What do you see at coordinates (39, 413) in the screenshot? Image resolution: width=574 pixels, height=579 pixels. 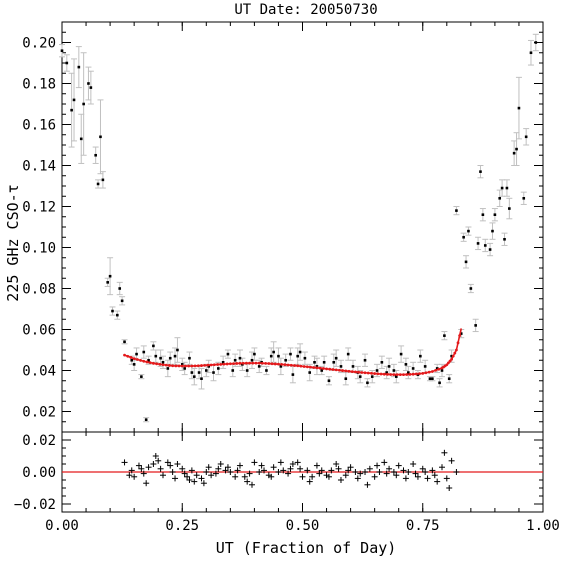 I see `main-y-tick-label: 0.02` at bounding box center [39, 413].